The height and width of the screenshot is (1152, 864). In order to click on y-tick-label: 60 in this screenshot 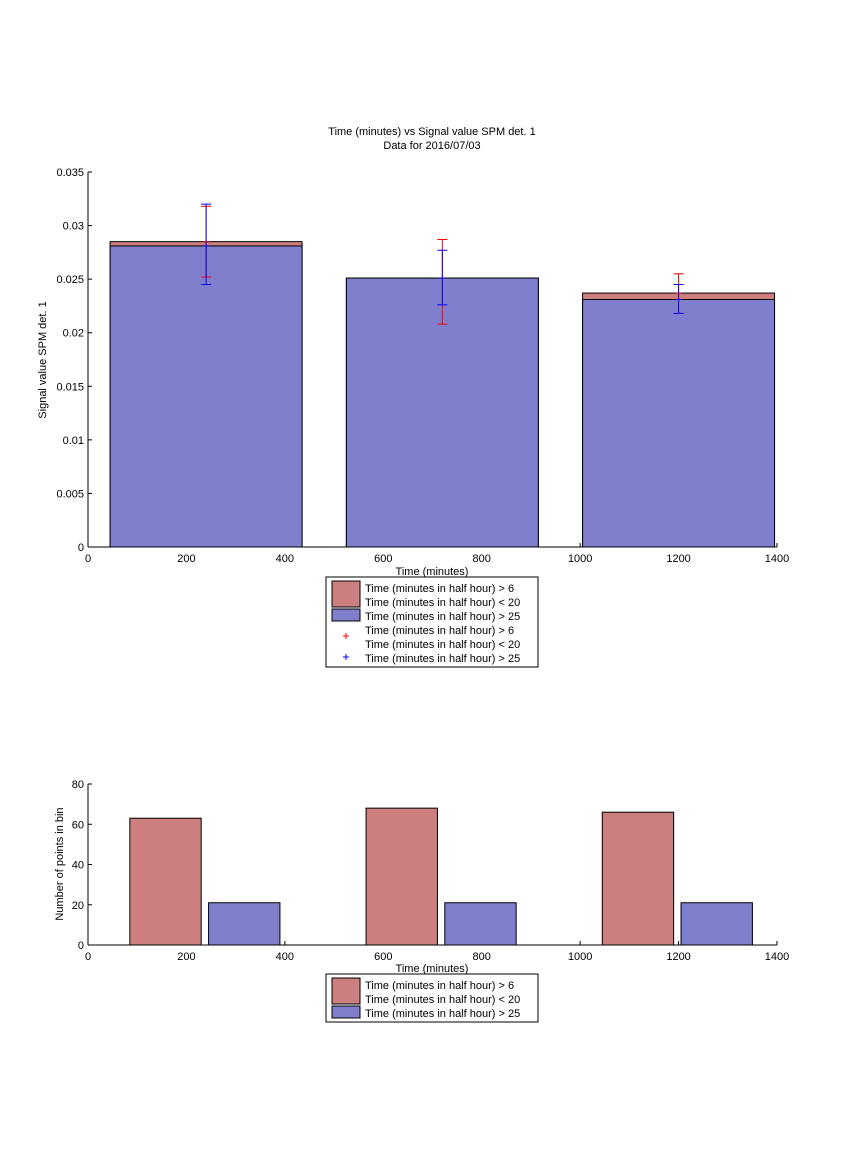, I will do `click(78, 825)`.